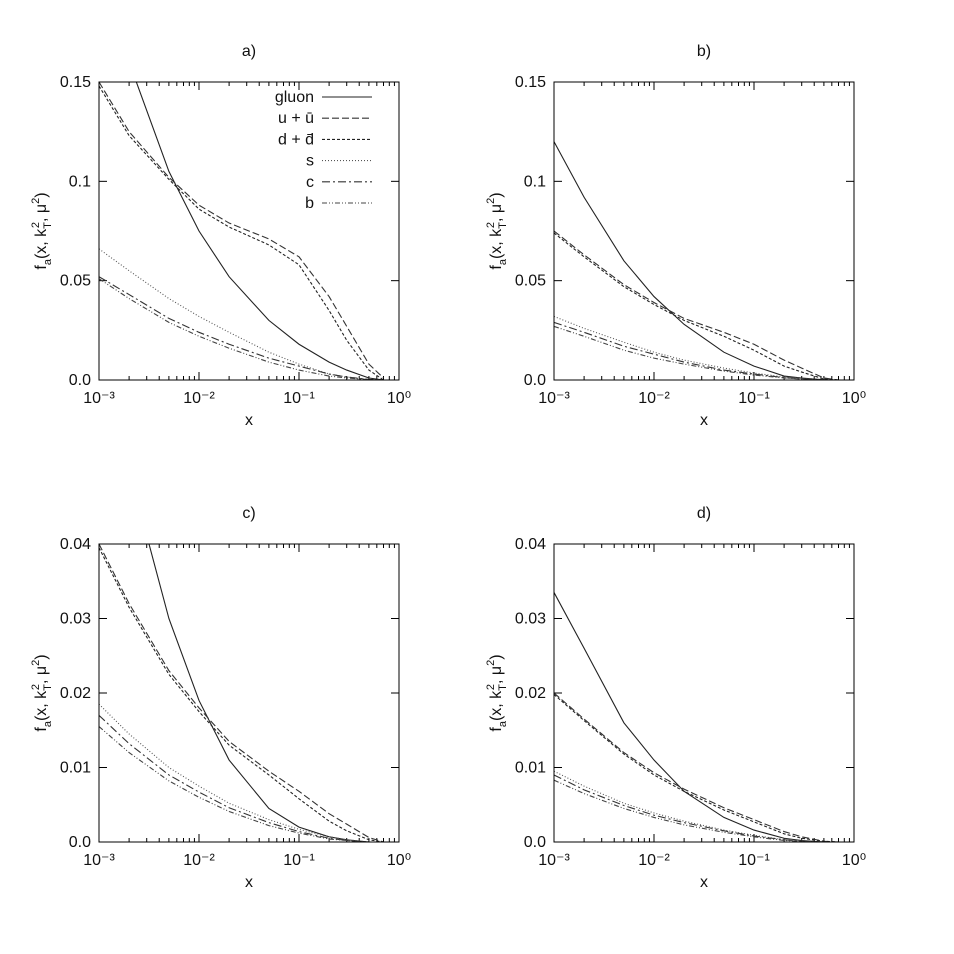 The image size is (954, 954). I want to click on legend-label: u + ū, so click(296, 118).